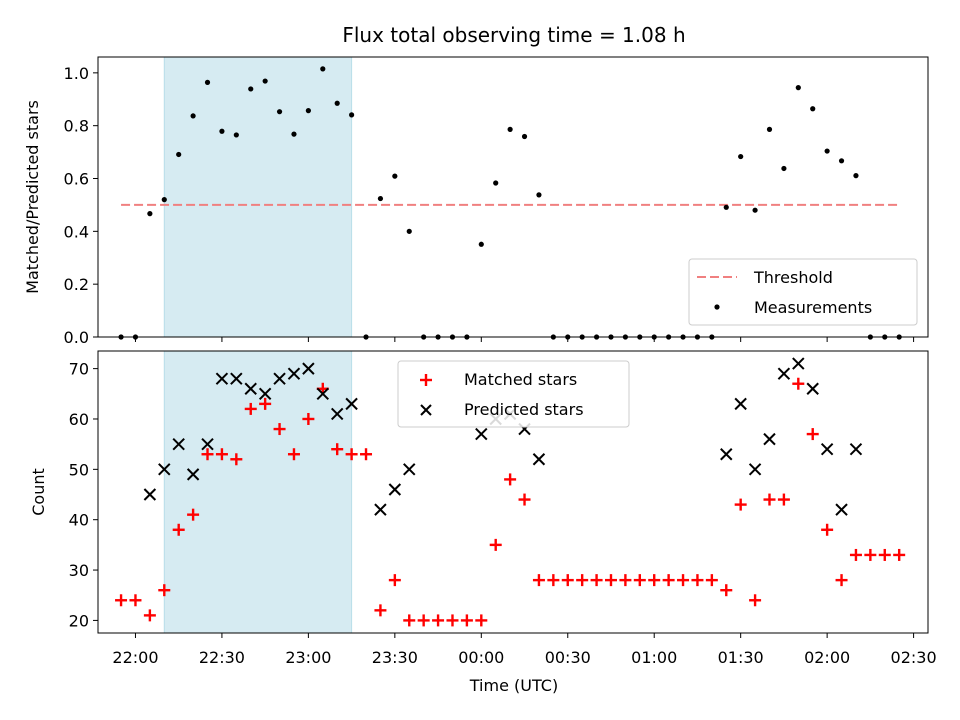 This screenshot has width=960, height=720. Describe the element at coordinates (79, 620) in the screenshot. I see `y-tick-label: 20` at that location.